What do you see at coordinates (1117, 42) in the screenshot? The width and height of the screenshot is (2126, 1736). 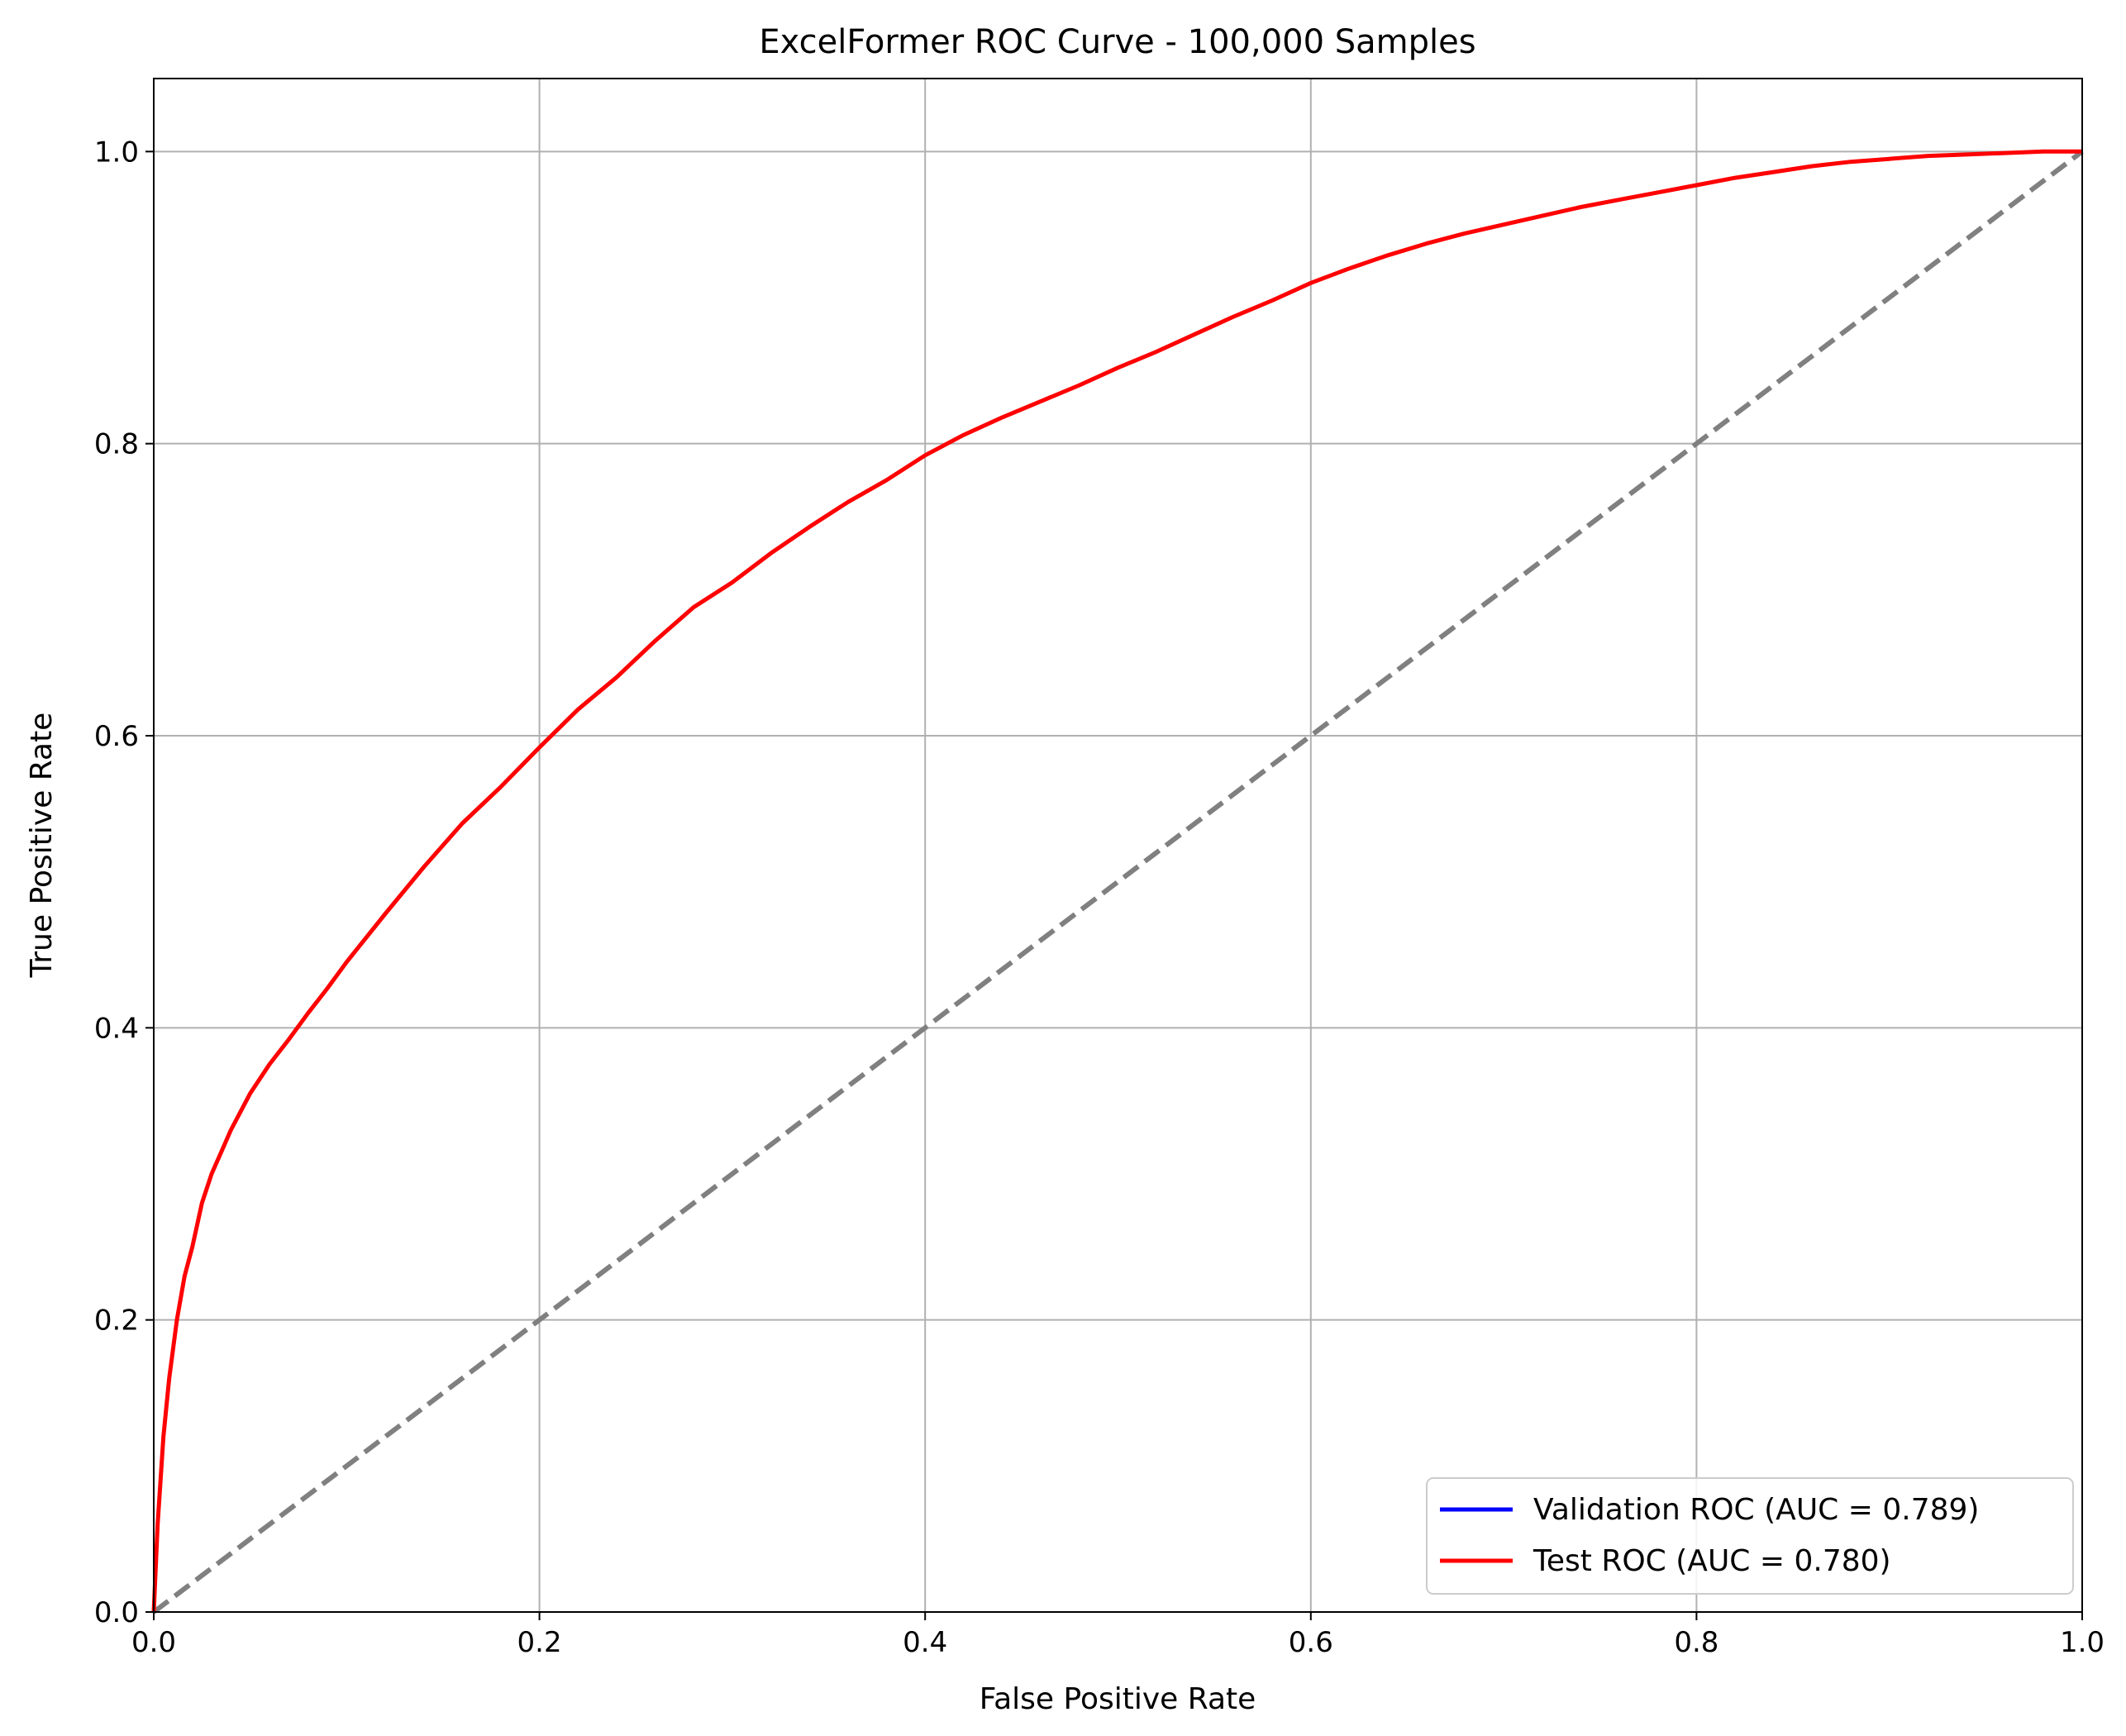 I see `chart-title: ExcelFormer ROC Curve - 100,000 Samples` at bounding box center [1117, 42].